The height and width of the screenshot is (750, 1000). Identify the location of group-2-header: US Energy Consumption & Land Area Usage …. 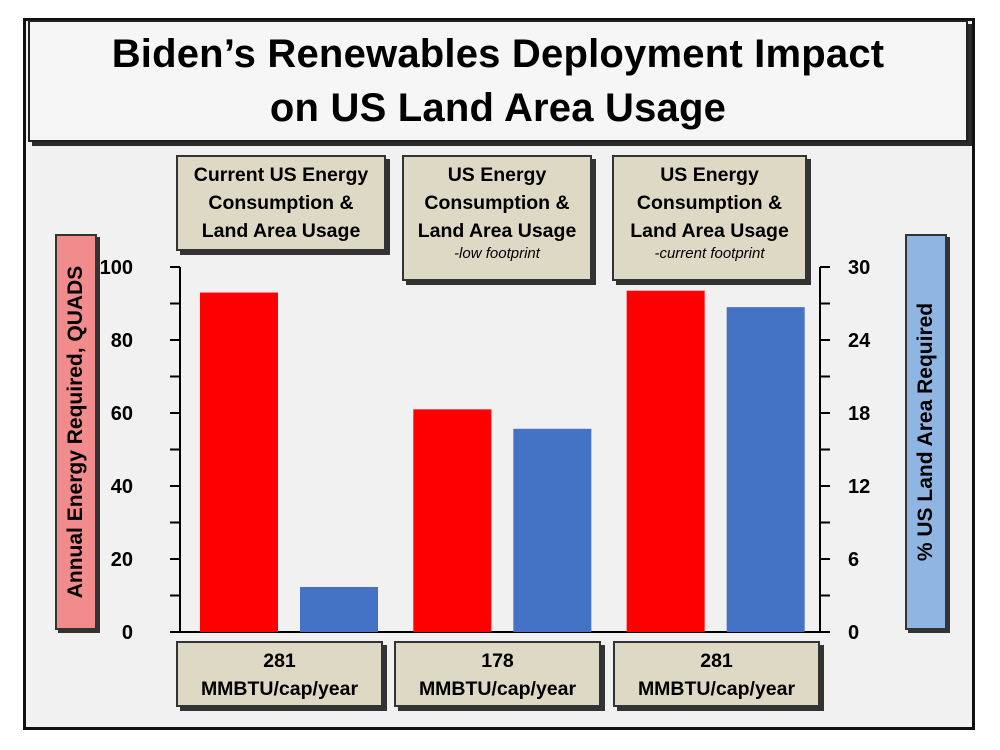
(497, 218).